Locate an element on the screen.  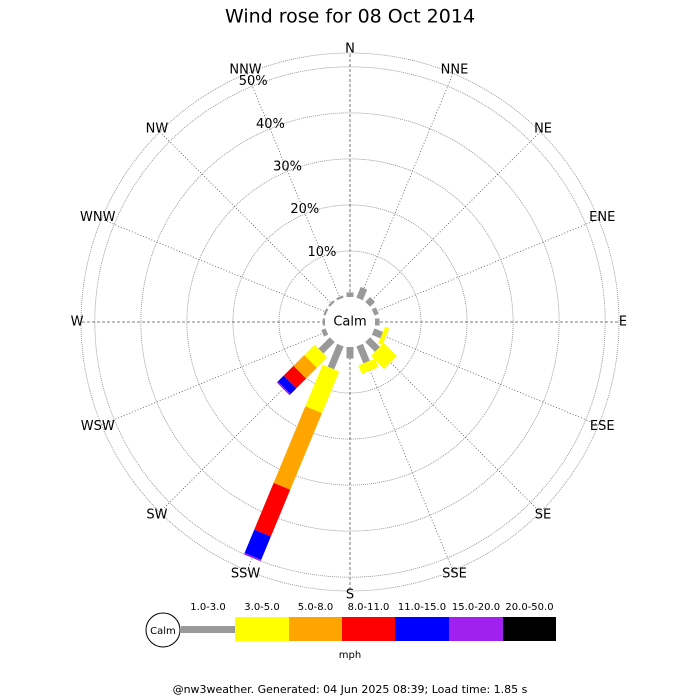
legend-calm-label: Calm is located at coordinates (163, 631).